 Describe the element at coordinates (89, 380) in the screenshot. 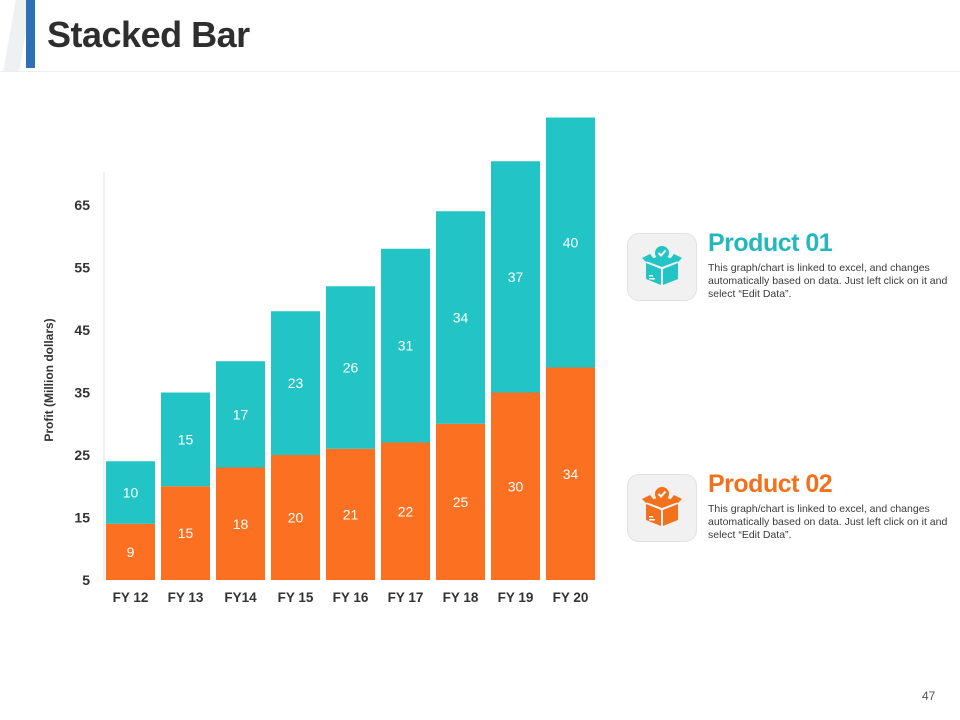

I see `y-axis-ticks: 5 15 25 35 45 55 65` at that location.